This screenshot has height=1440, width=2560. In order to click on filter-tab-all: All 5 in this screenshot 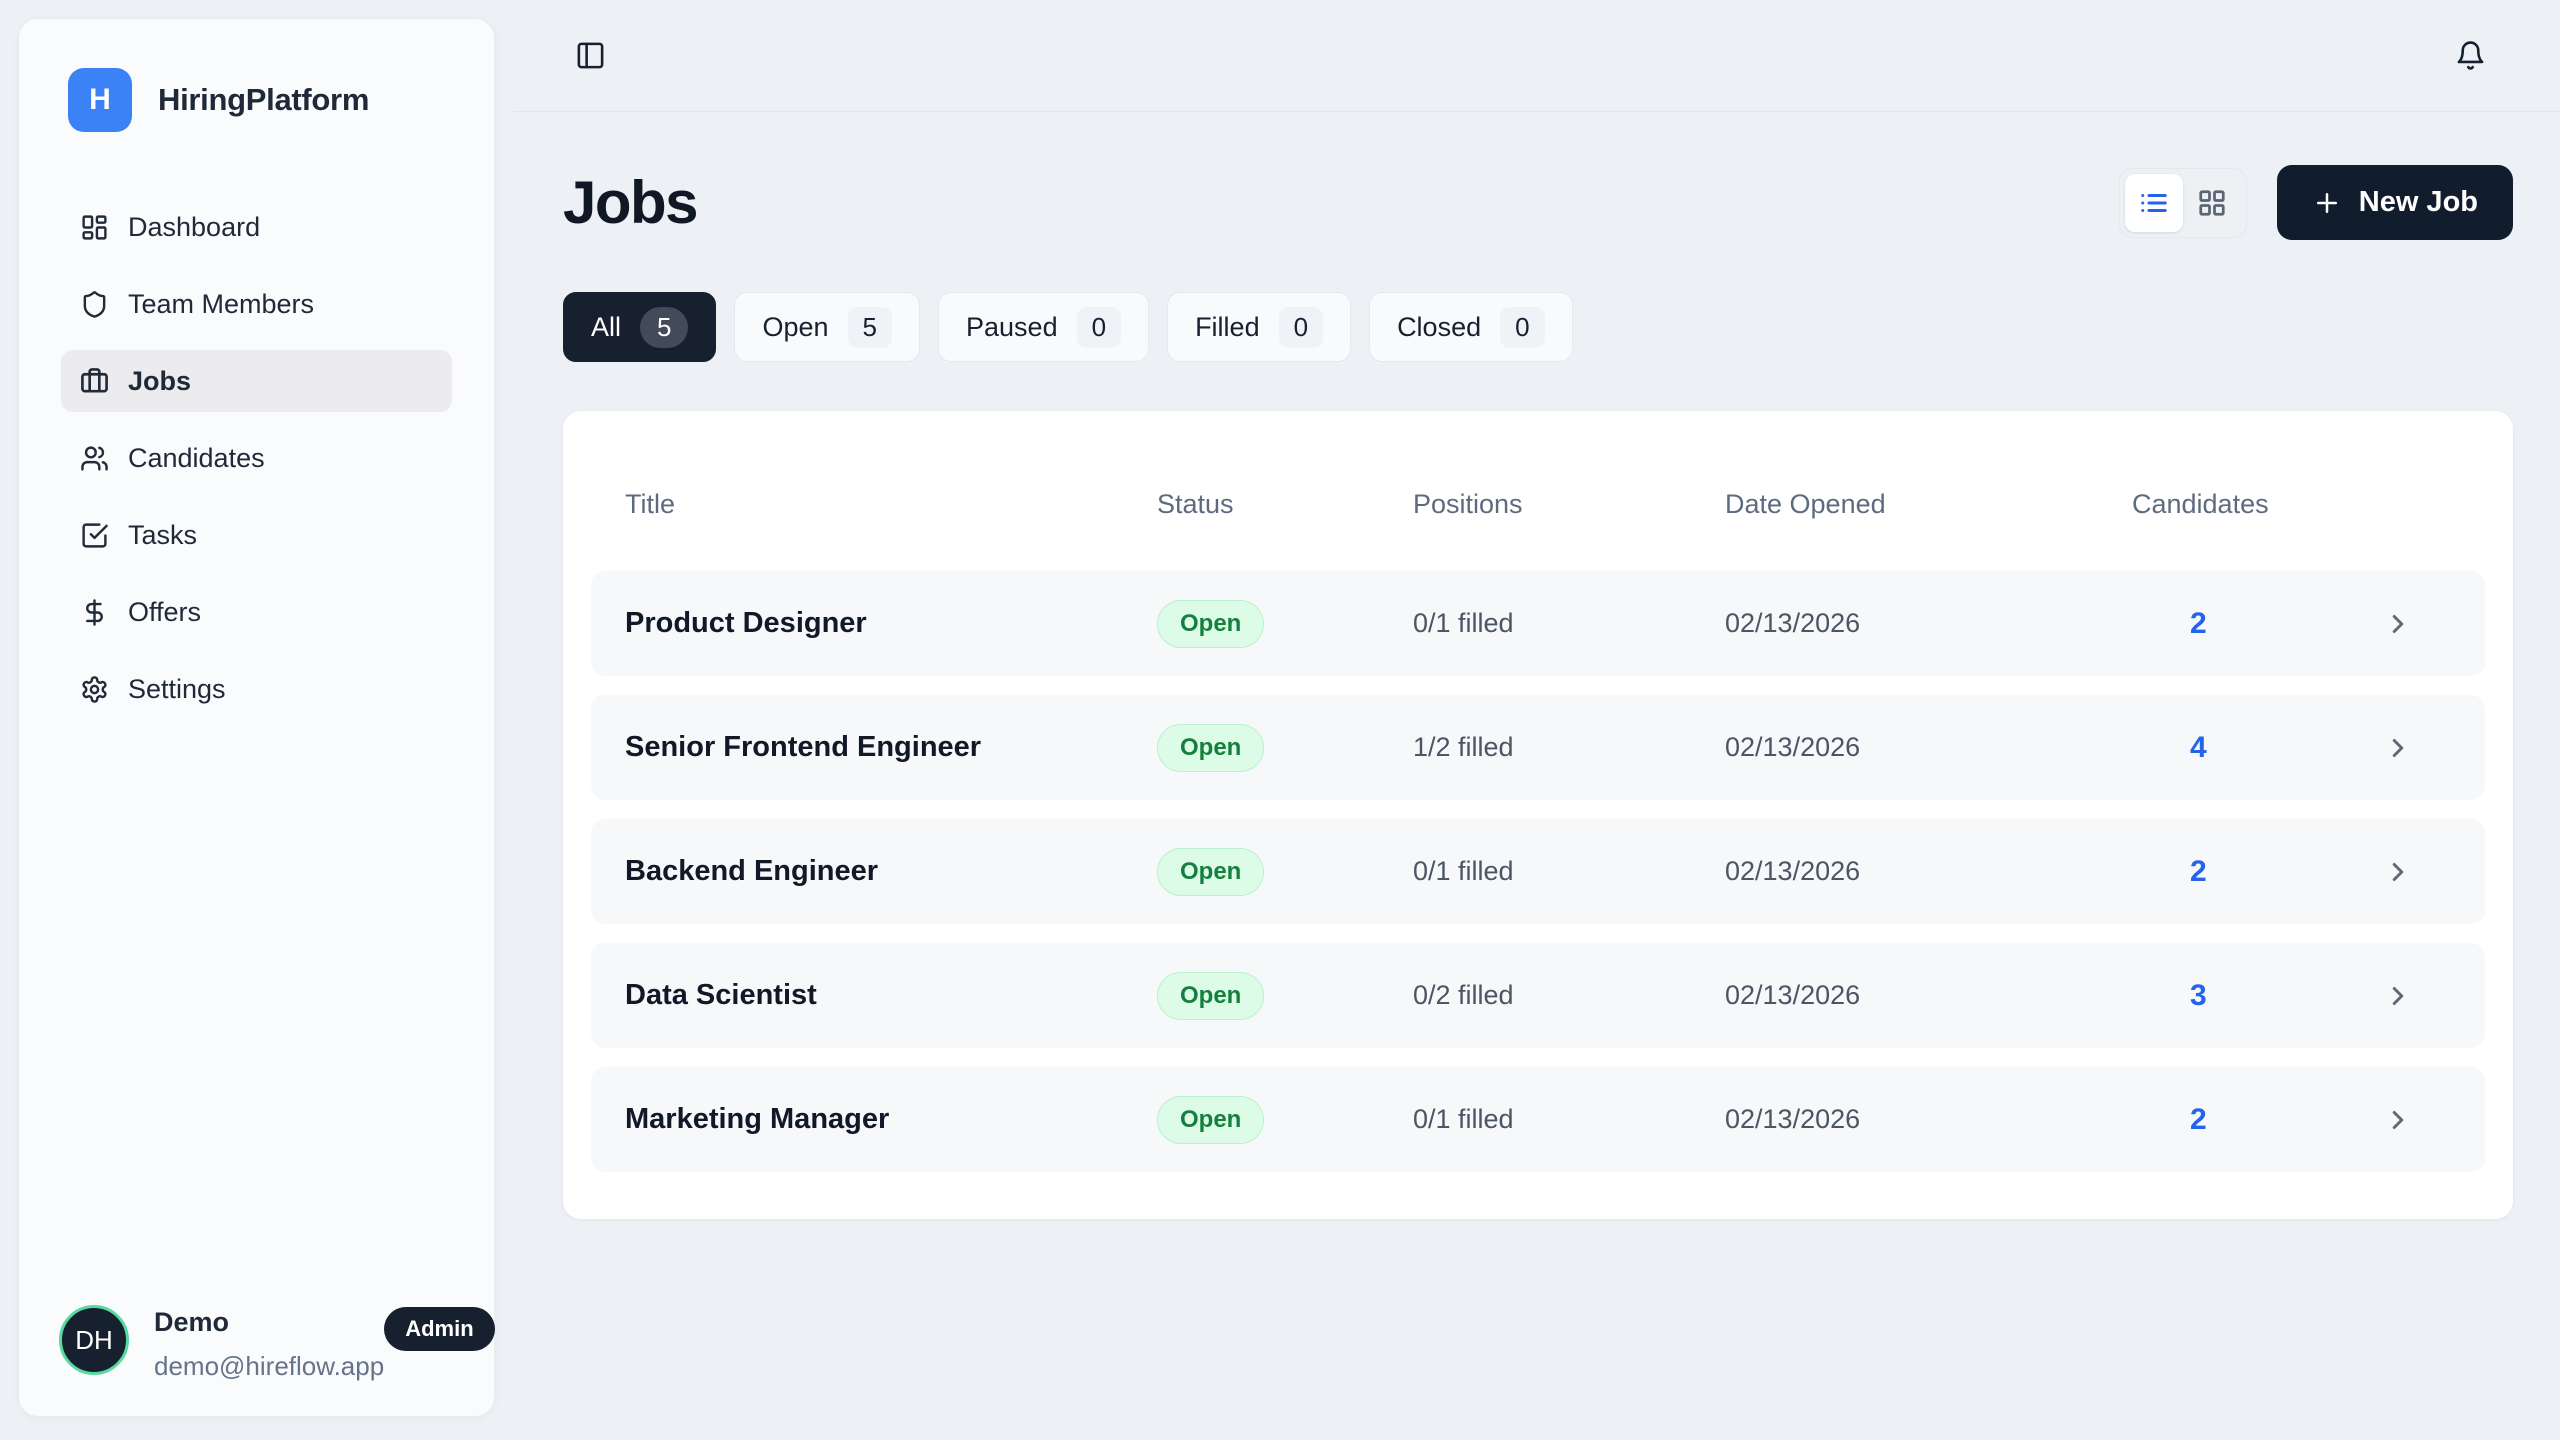, I will do `click(640, 327)`.